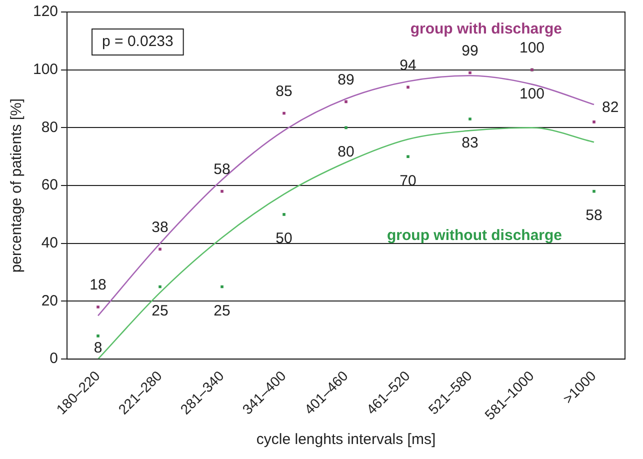 The width and height of the screenshot is (643, 459). Describe the element at coordinates (49, 185) in the screenshot. I see `y-tick-label: 60` at that location.